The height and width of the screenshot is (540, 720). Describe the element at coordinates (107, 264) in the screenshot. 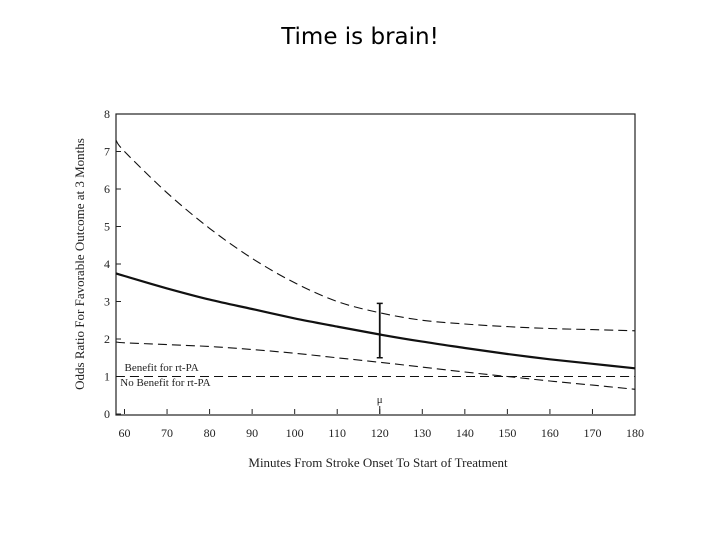

I see `y-tick-label: 4` at that location.